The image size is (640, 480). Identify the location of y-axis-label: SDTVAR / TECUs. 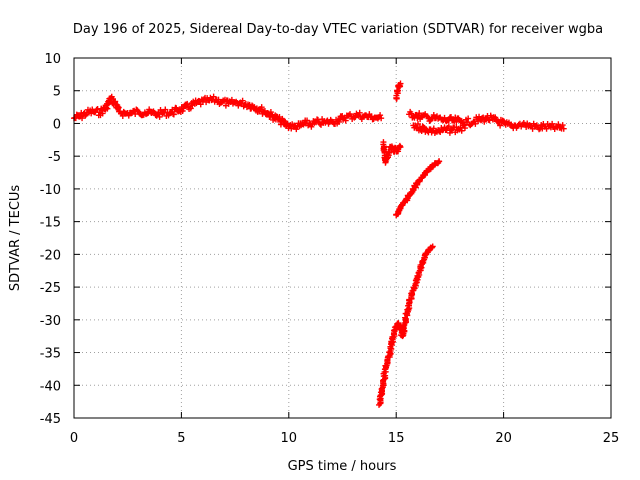
(15, 238).